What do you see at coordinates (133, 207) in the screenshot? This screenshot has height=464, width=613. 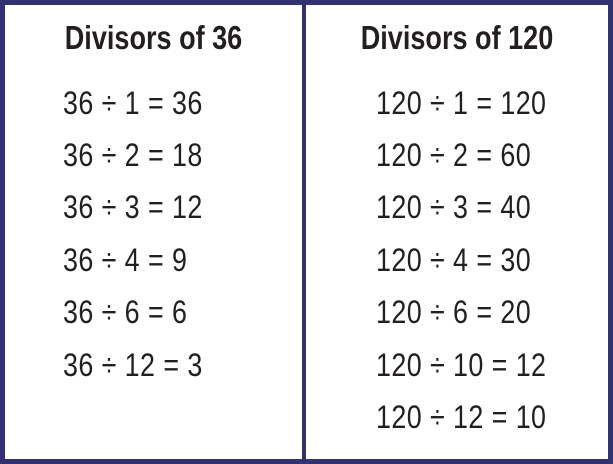 I see `equation-row: 36 ÷ 3 = 12` at bounding box center [133, 207].